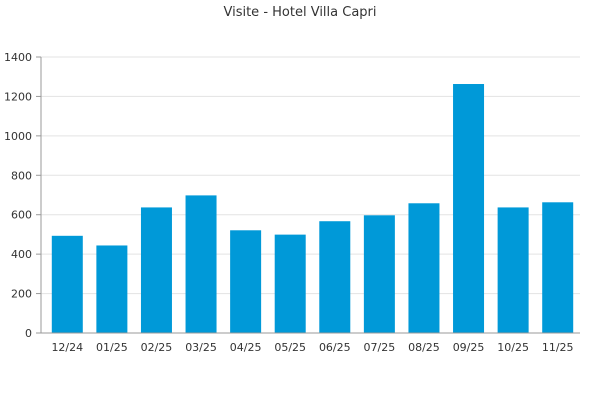  I want to click on x-tick-label: 05/25, so click(290, 347).